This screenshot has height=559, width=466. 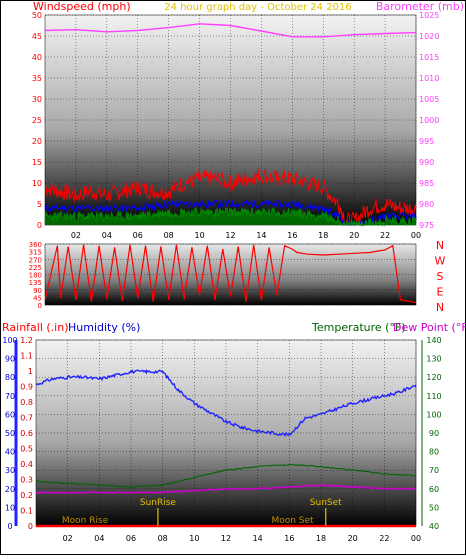 I want to click on rainfall-title: Rainfall (.in), so click(x=35, y=327).